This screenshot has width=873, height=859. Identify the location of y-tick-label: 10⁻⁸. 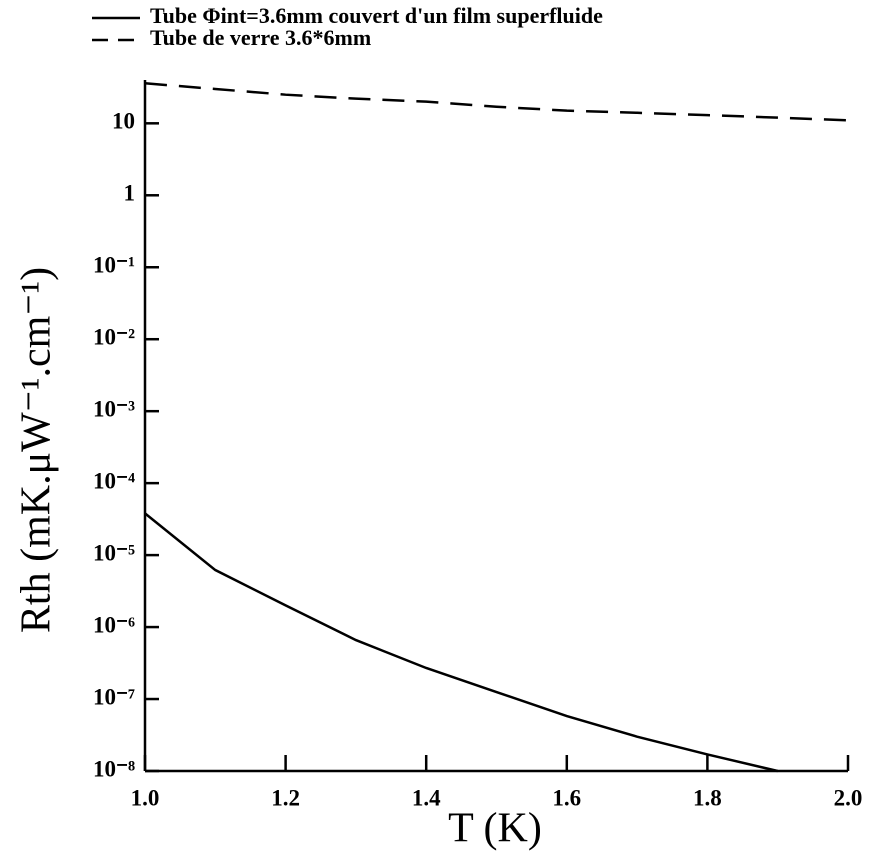
(114, 768).